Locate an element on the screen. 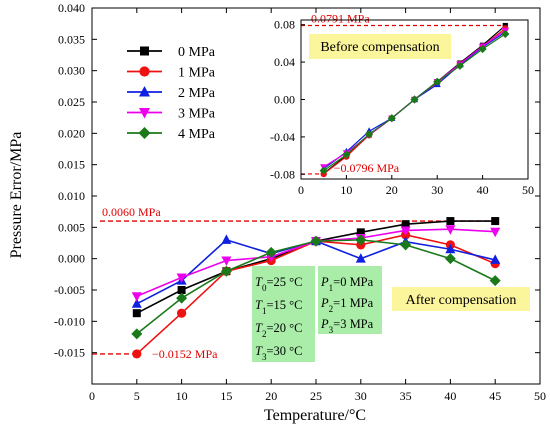  lower-error-reference-label: −0.0152 MPa is located at coordinates (185, 354).